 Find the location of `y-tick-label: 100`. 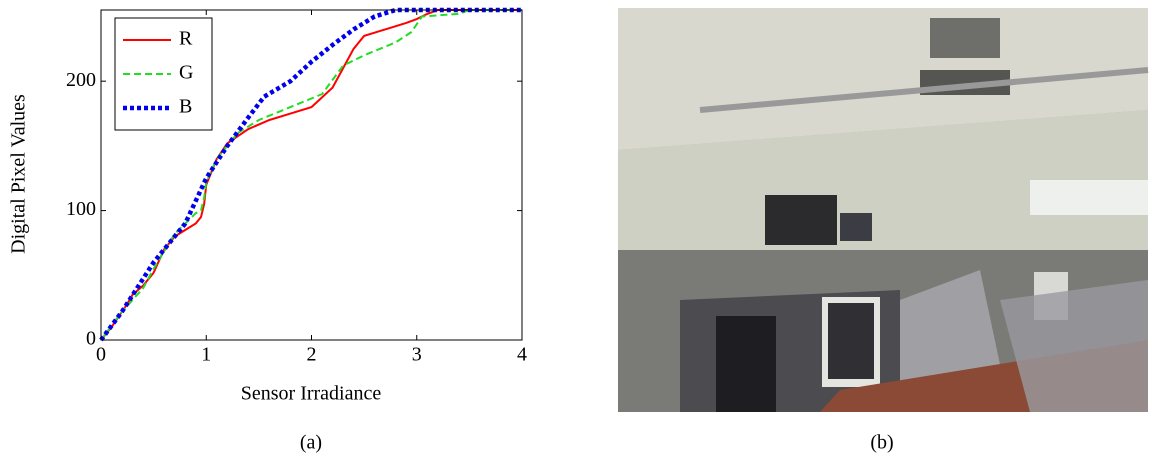

y-tick-label: 100 is located at coordinates (81, 209).